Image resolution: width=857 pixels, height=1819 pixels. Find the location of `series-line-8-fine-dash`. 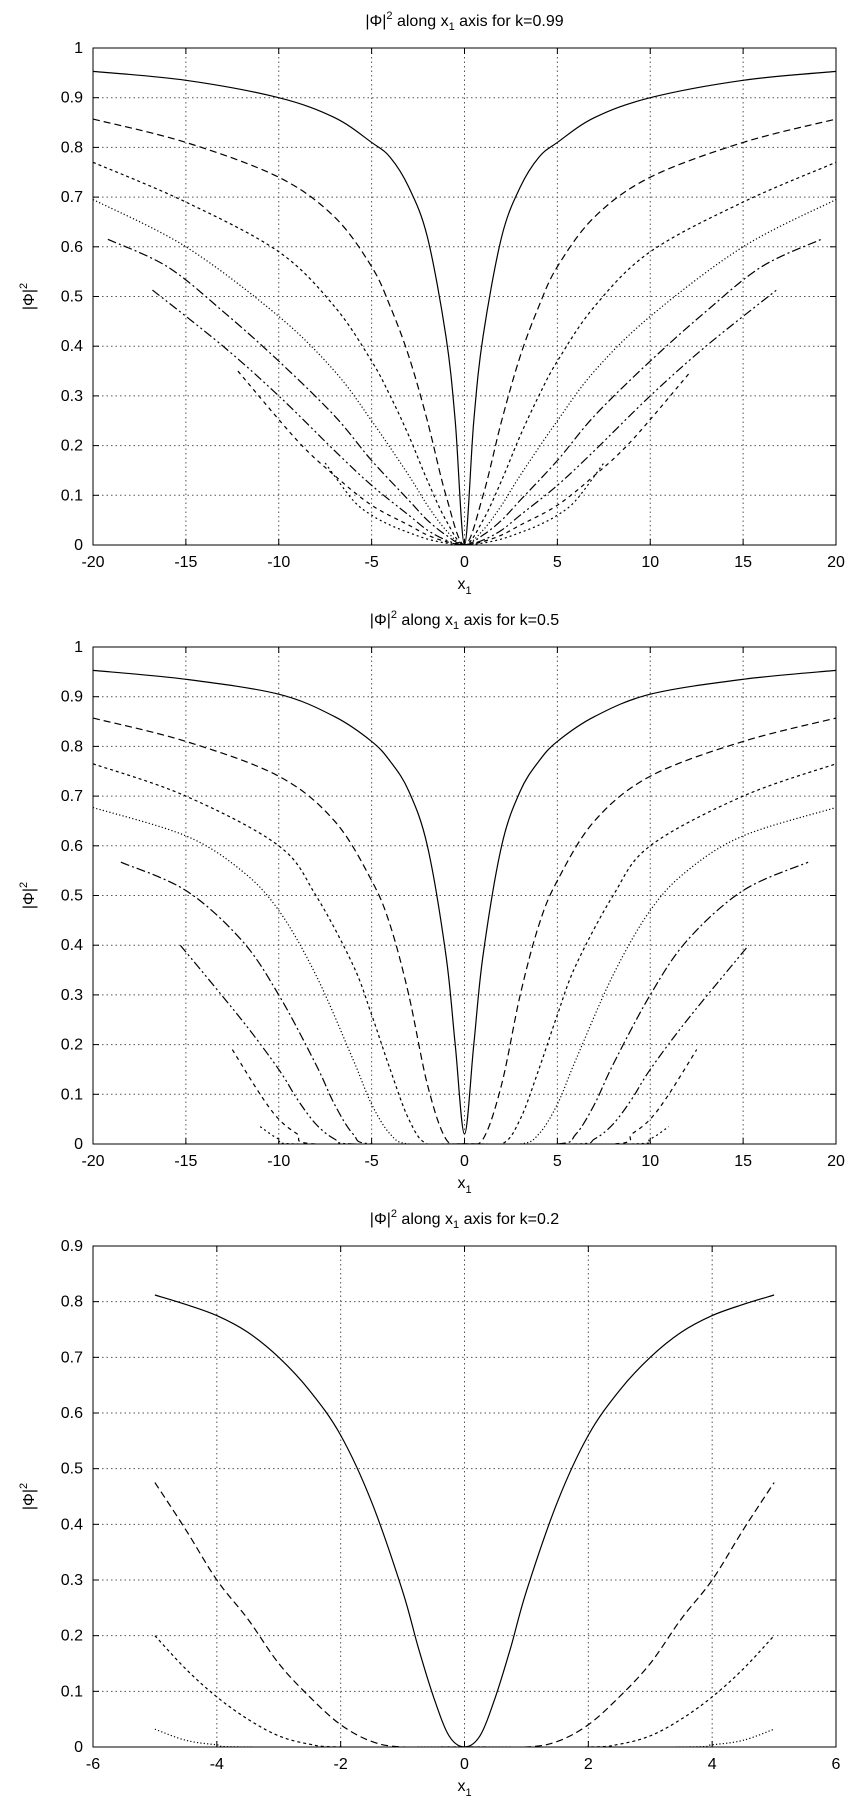

series-line-8-fine-dash is located at coordinates (464, 503).